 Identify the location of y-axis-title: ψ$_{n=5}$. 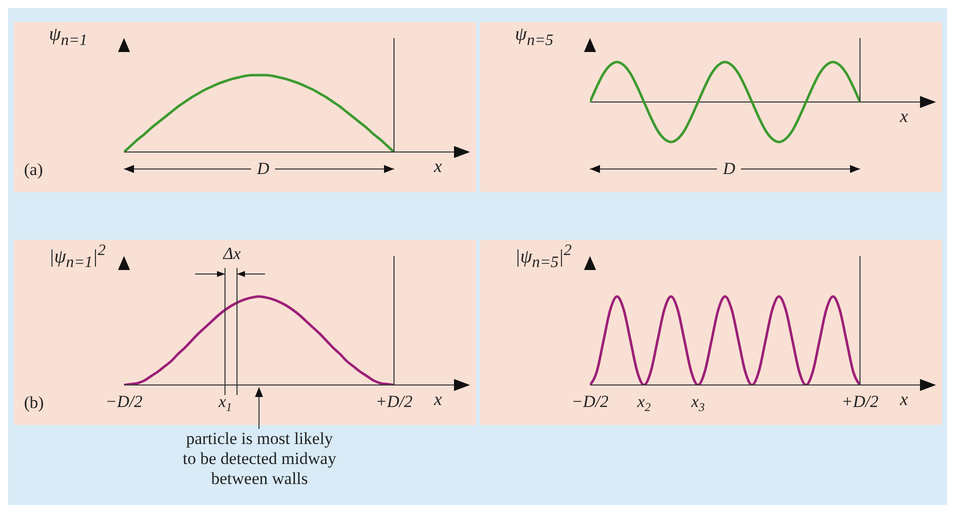
(534, 37).